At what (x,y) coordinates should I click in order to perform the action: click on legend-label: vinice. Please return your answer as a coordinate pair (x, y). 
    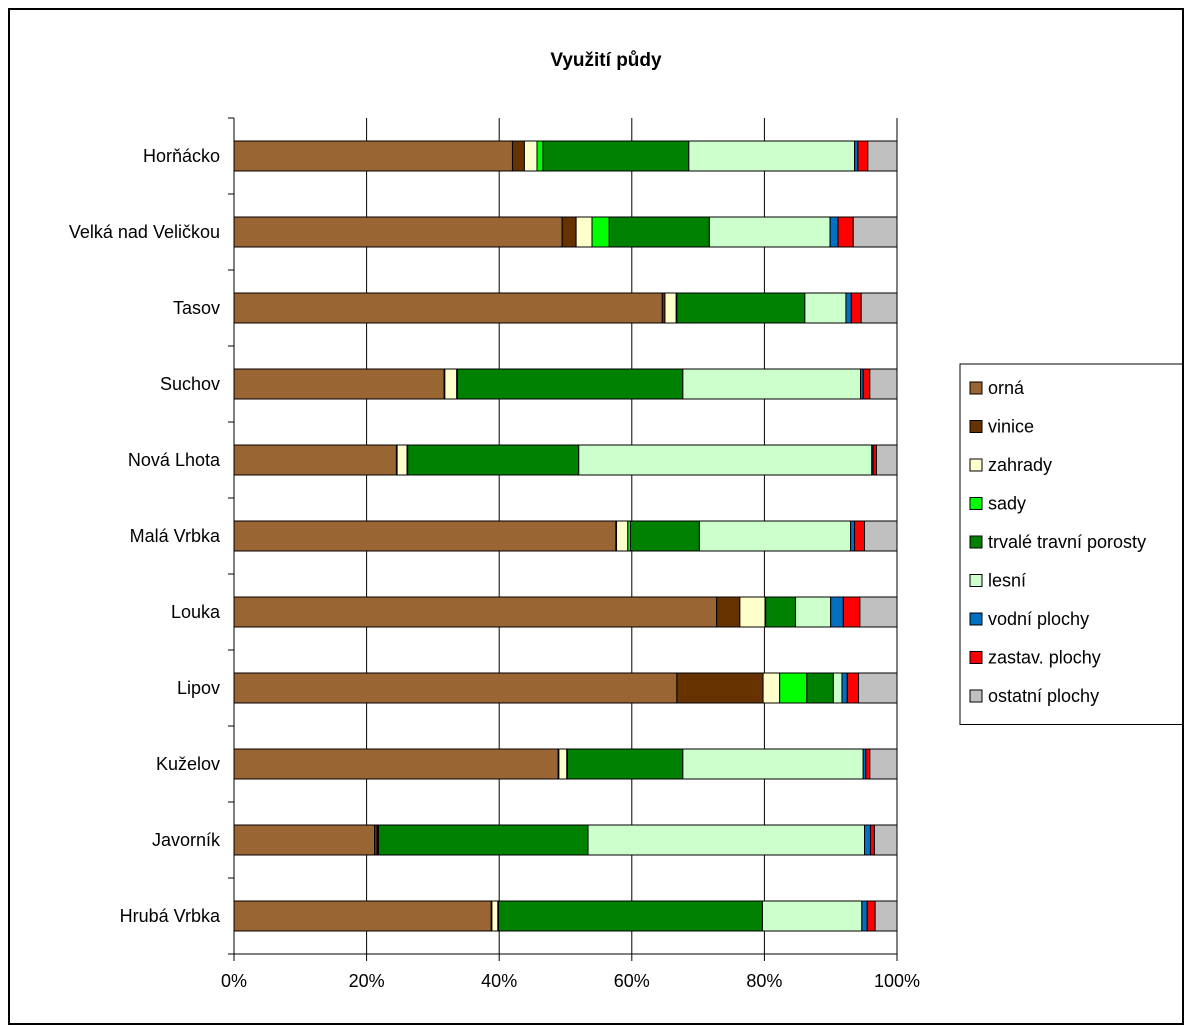
    Looking at the image, I should click on (1011, 427).